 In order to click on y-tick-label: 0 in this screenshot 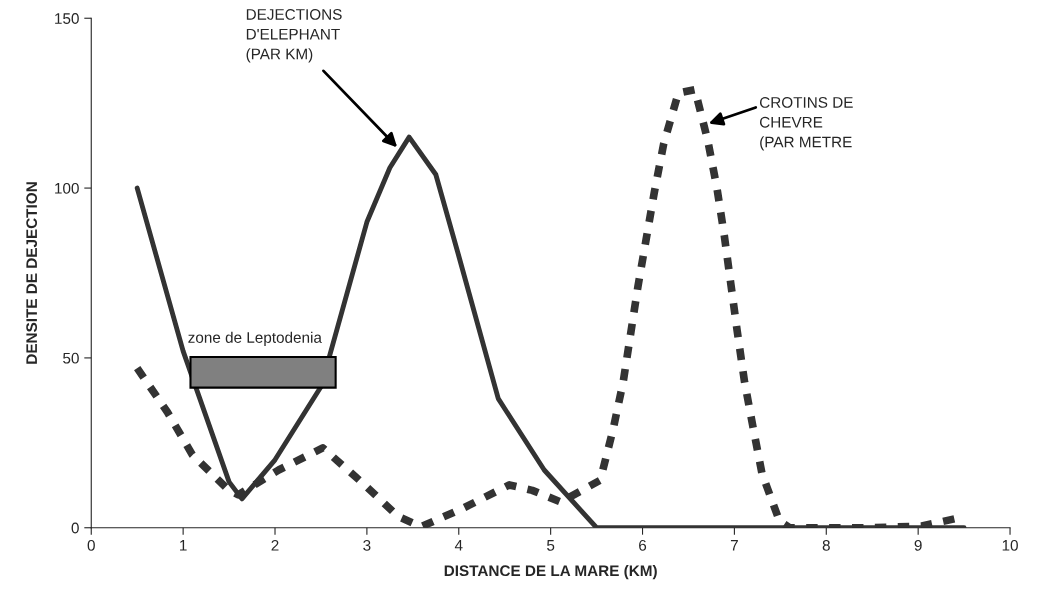, I will do `click(75, 528)`.